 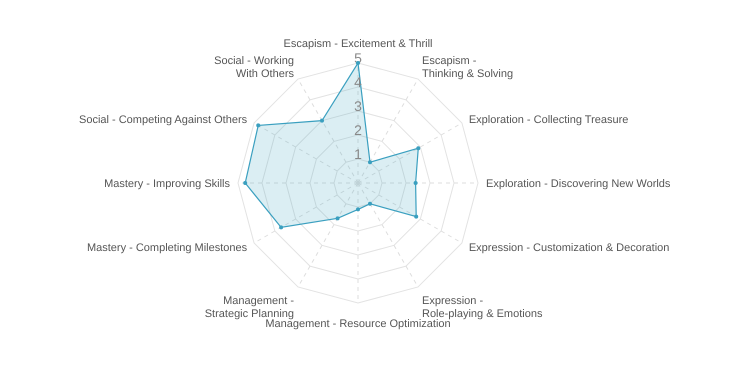 What do you see at coordinates (578, 184) in the screenshot?
I see `spoke-label: Exploration - Discovering New Worlds` at bounding box center [578, 184].